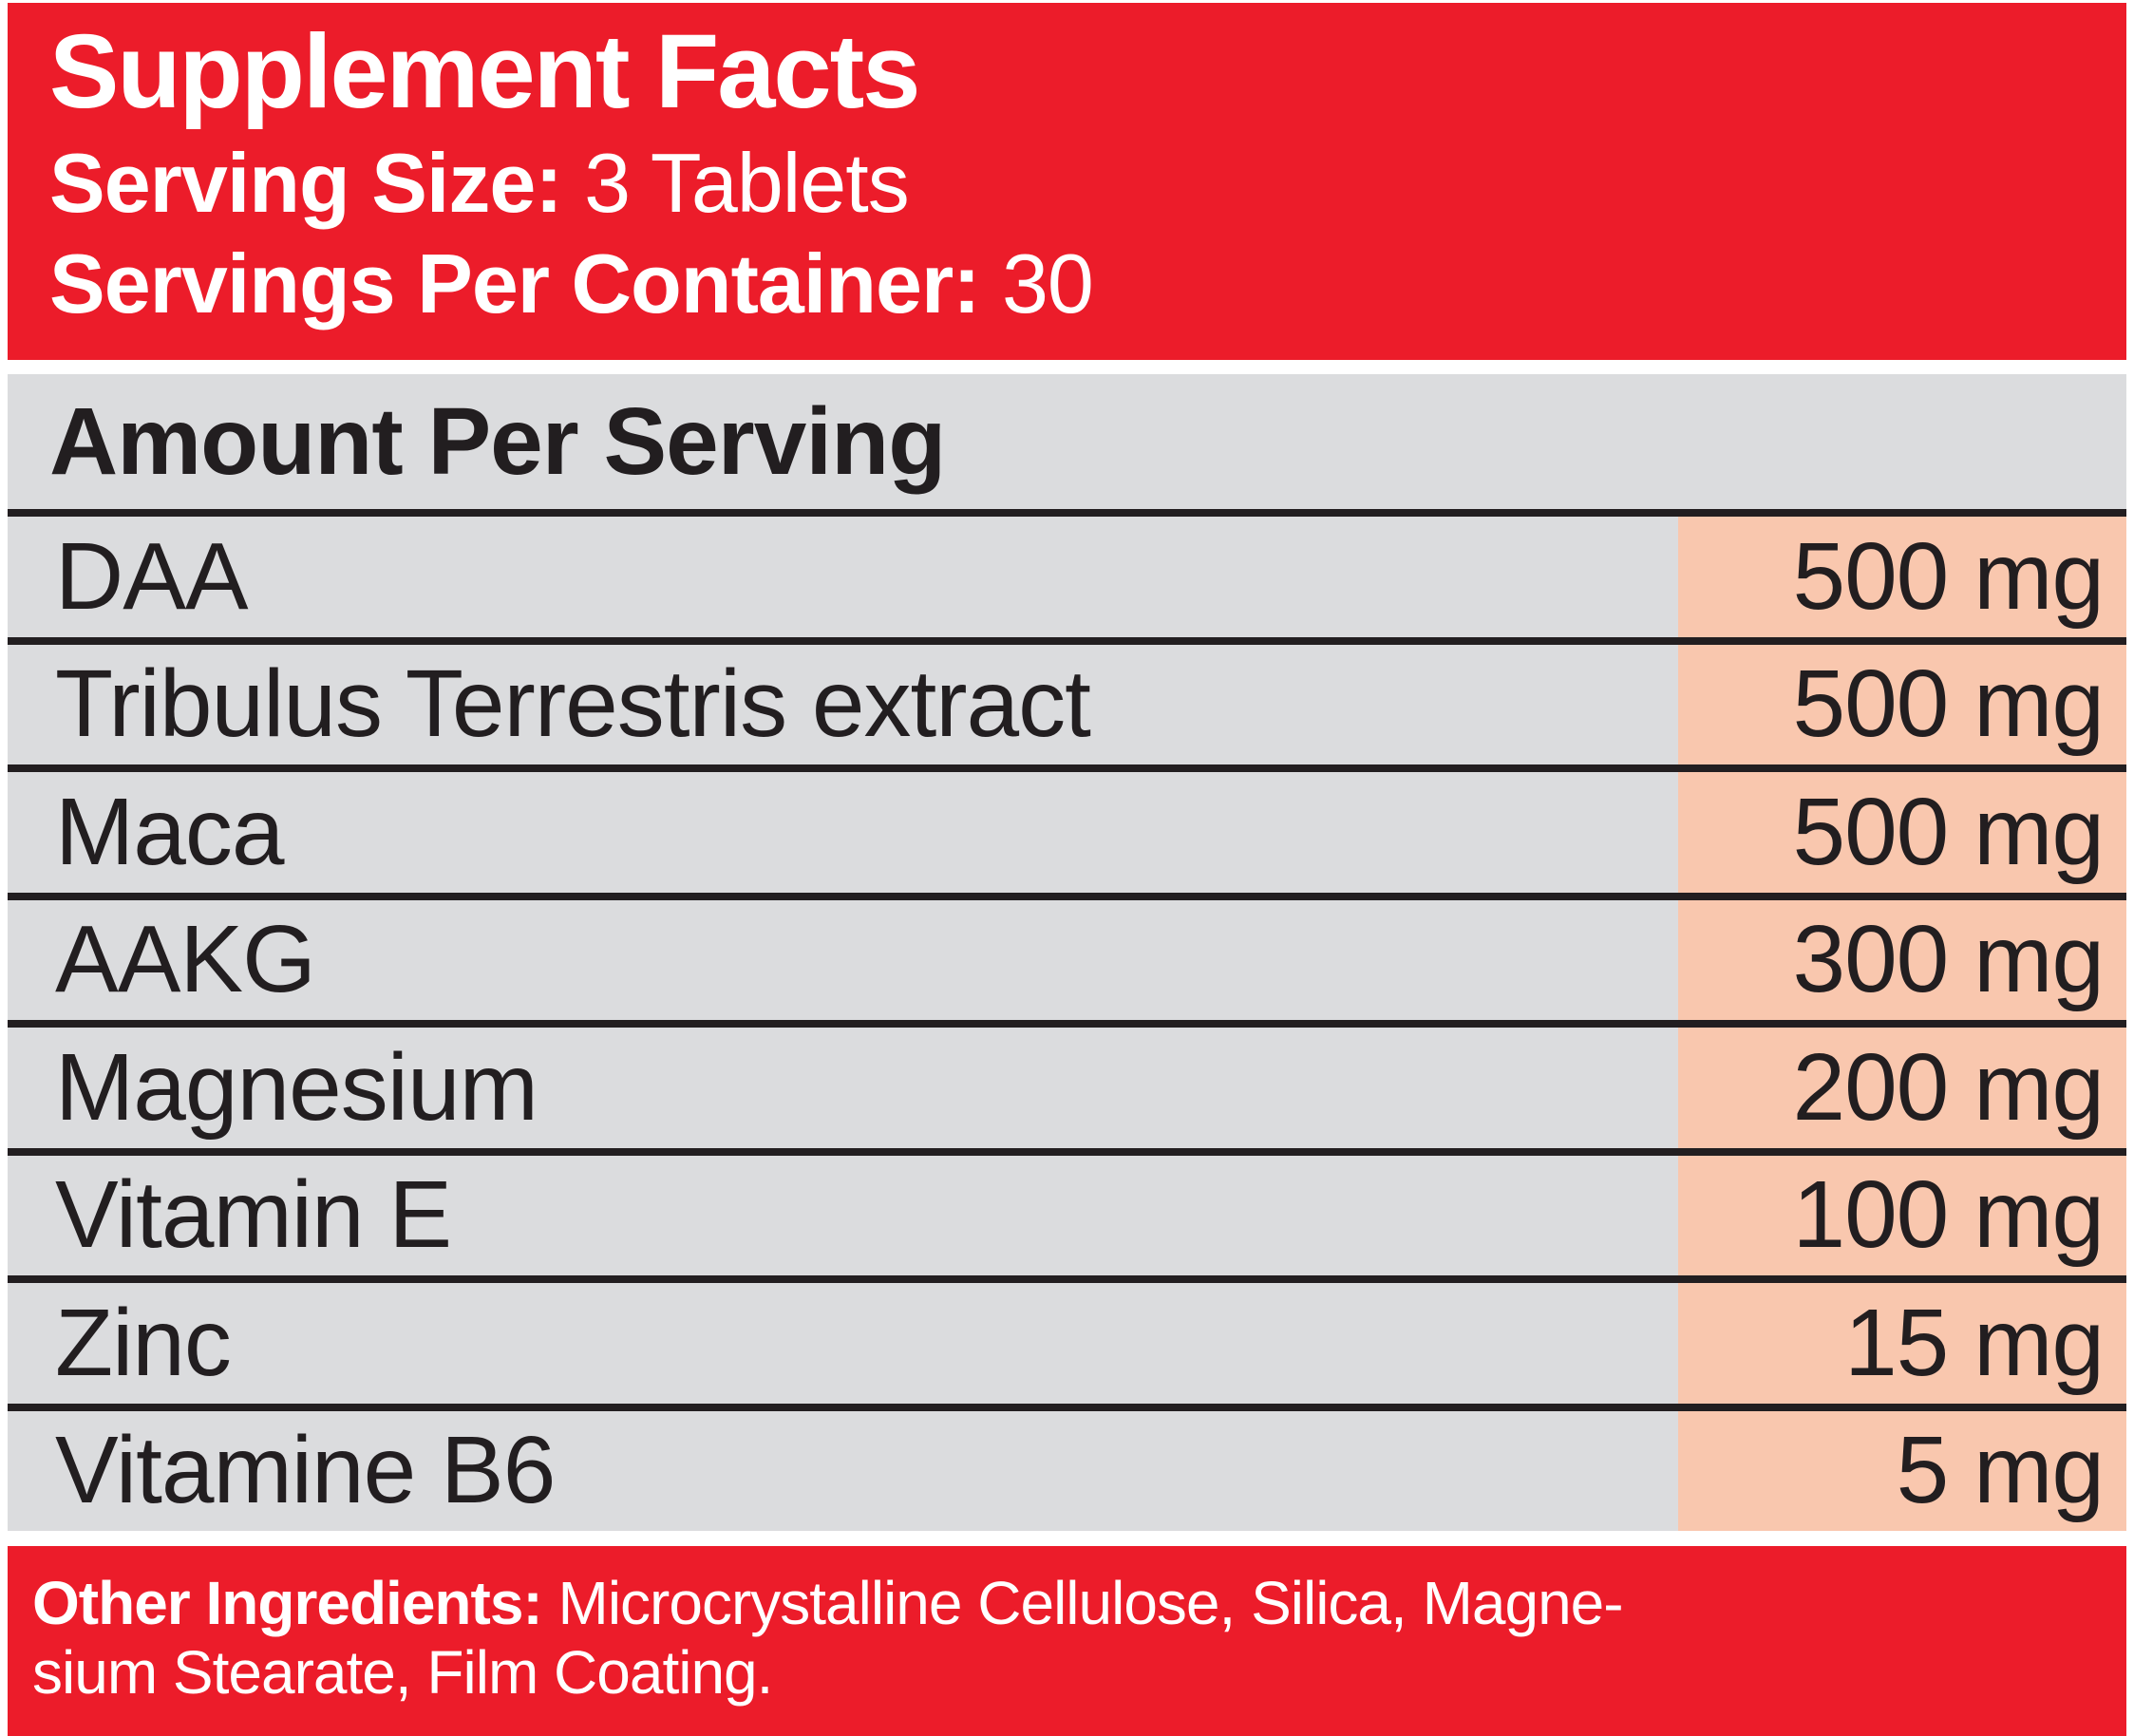  What do you see at coordinates (1067, 1467) in the screenshot?
I see `table-row: Vitamine B6 5 mg` at bounding box center [1067, 1467].